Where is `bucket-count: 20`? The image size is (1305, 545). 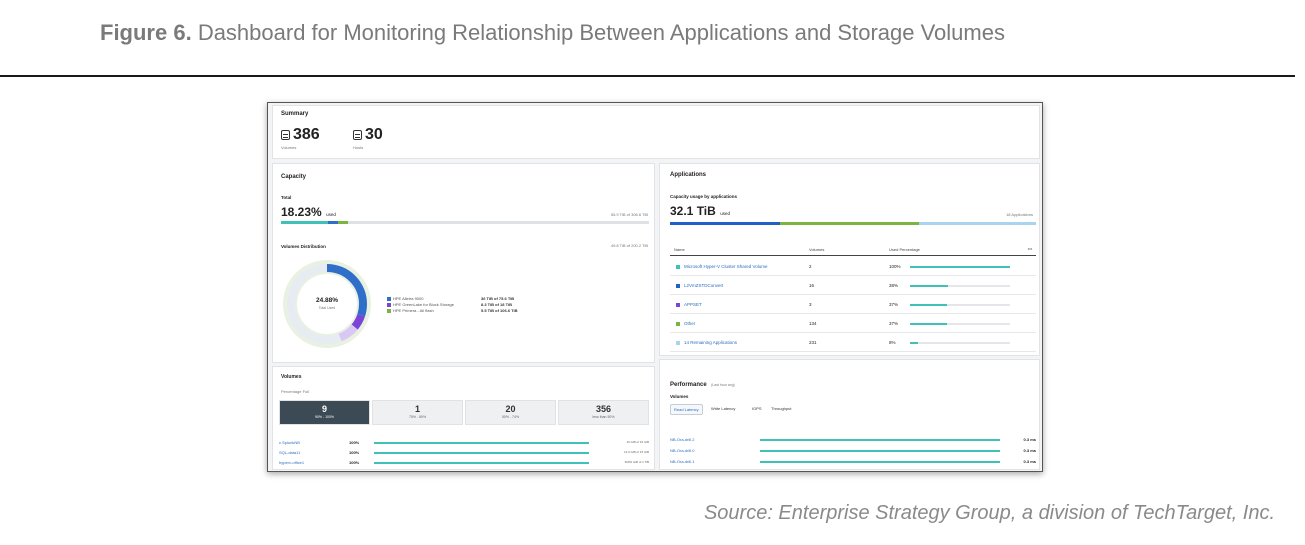
bucket-count: 20 is located at coordinates (510, 409).